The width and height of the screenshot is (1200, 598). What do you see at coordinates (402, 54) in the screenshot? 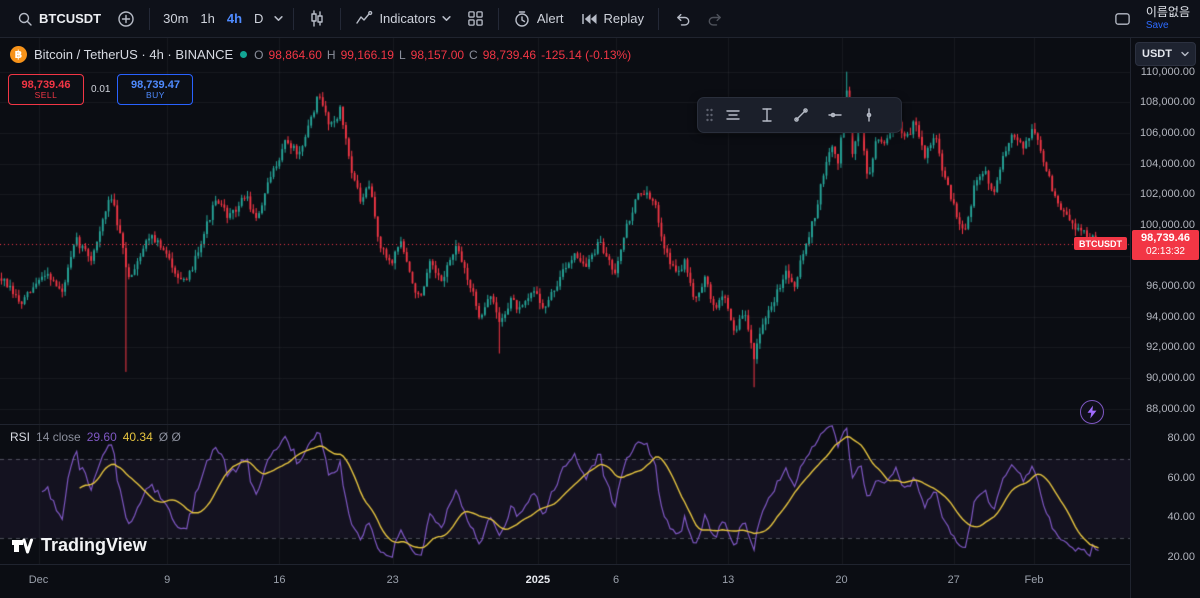
I see `ohlc-label: L` at bounding box center [402, 54].